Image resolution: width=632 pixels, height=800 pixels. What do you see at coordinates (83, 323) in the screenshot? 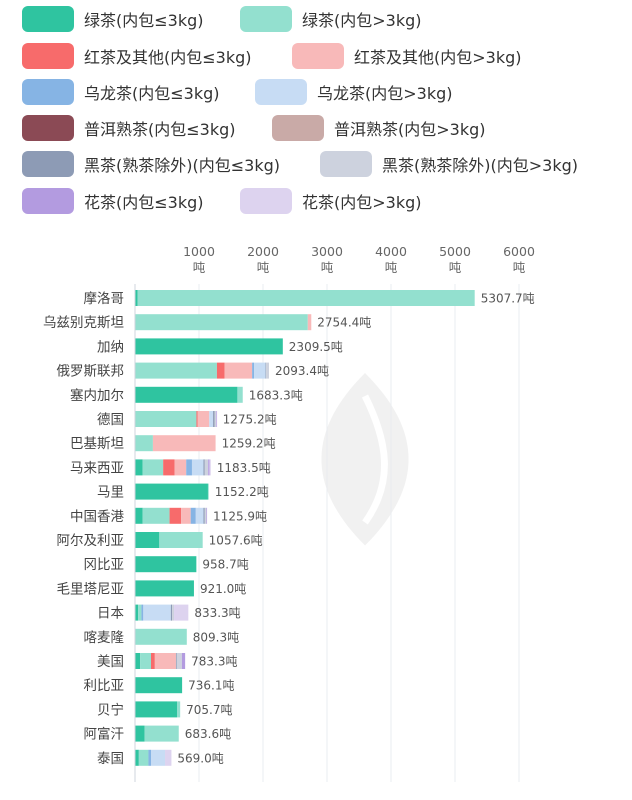
I see `category-label: 乌兹别克斯坦` at bounding box center [83, 323].